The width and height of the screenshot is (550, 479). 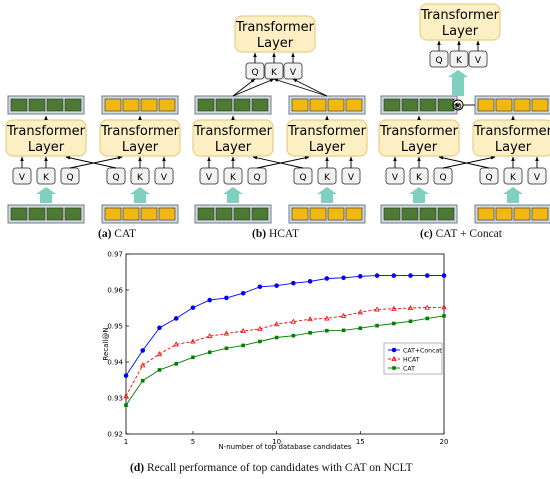 What do you see at coordinates (458, 83) in the screenshot?
I see `panel-c-concat-up-arrow` at bounding box center [458, 83].